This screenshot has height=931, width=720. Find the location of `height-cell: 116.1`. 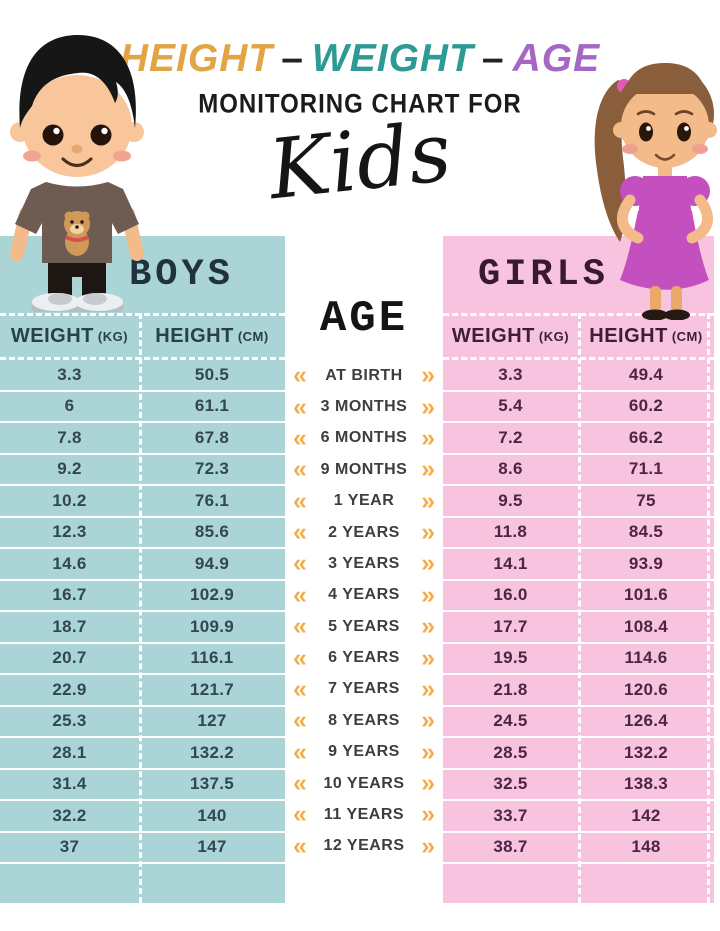

height-cell: 116.1 is located at coordinates (212, 658).